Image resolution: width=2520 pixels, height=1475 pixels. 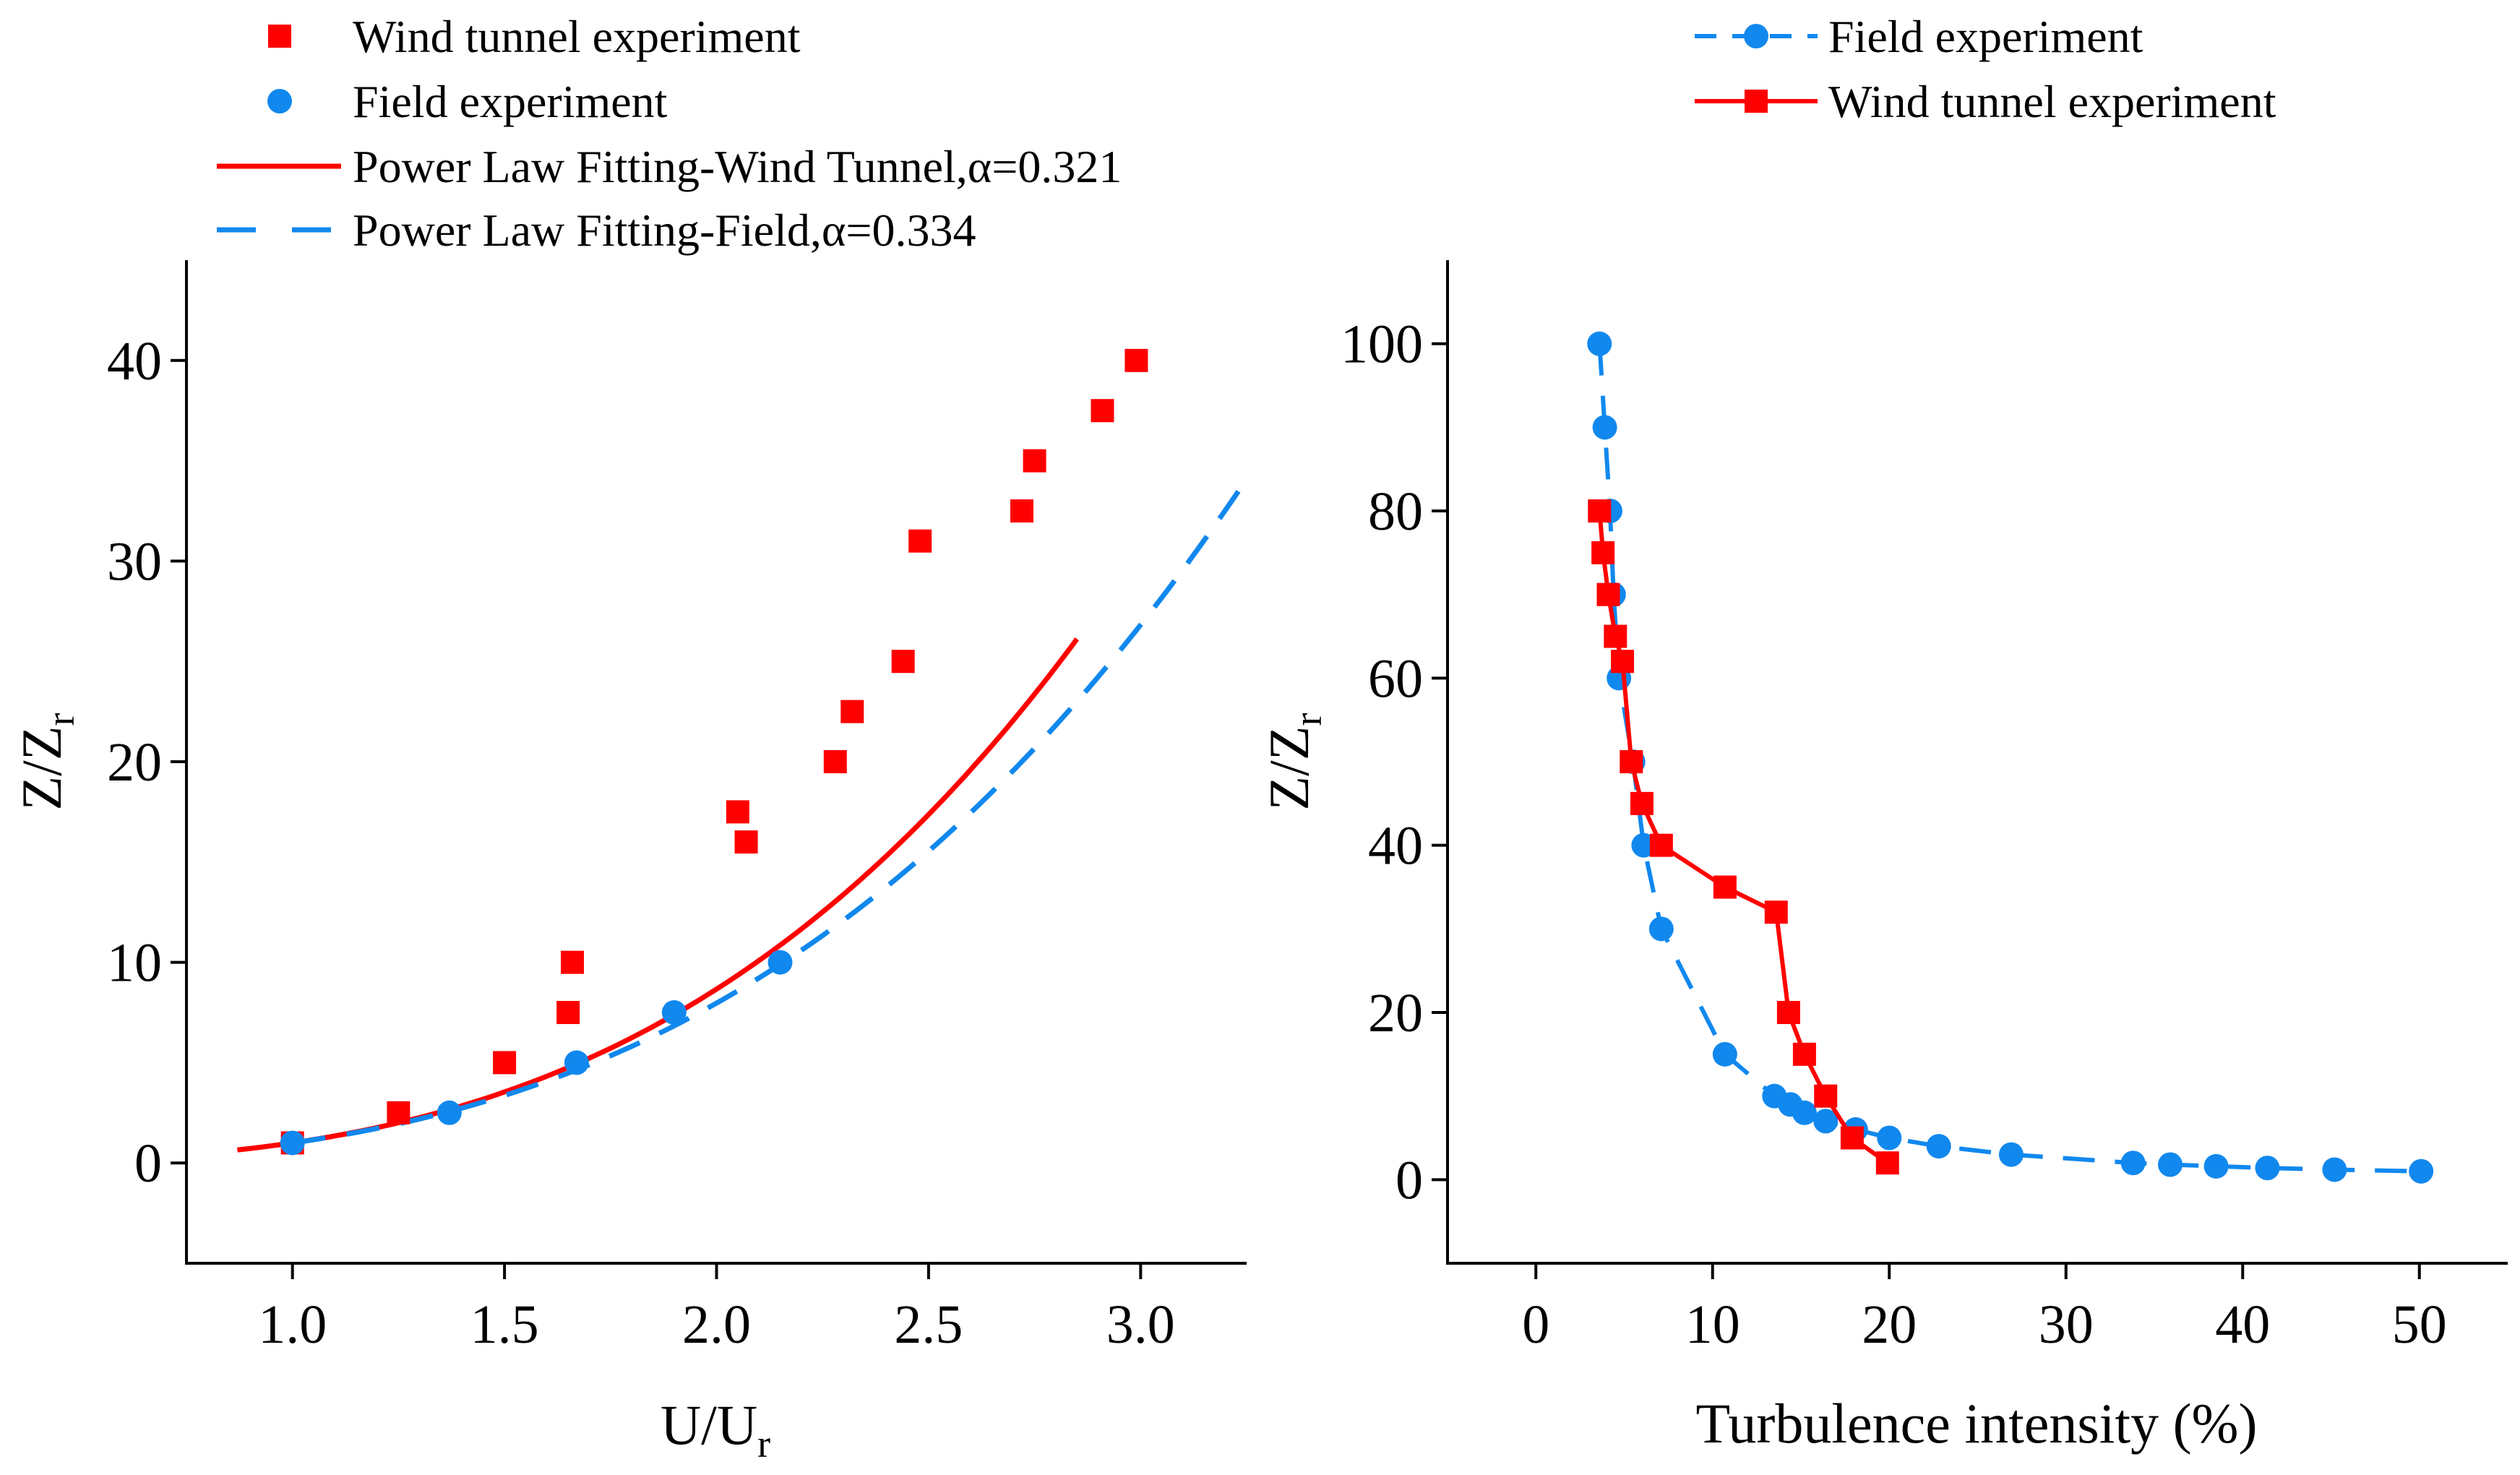 I want to click on right-ytick-label: 40, so click(x=1396, y=846).